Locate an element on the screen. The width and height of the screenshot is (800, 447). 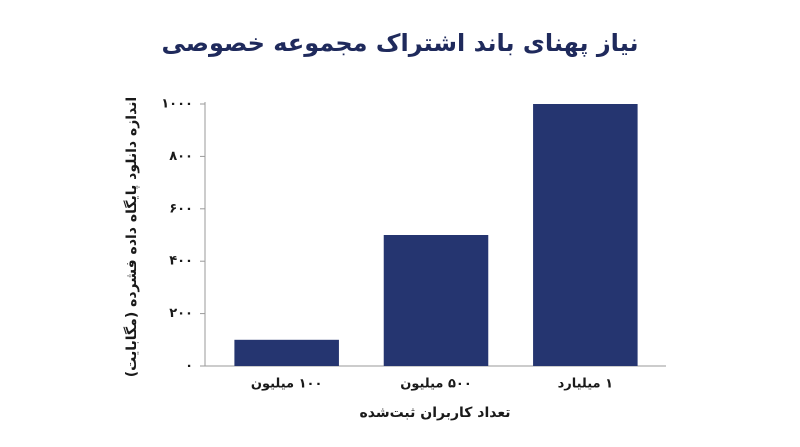
x-tick-label: ۱ میلیارد is located at coordinates (585, 384).